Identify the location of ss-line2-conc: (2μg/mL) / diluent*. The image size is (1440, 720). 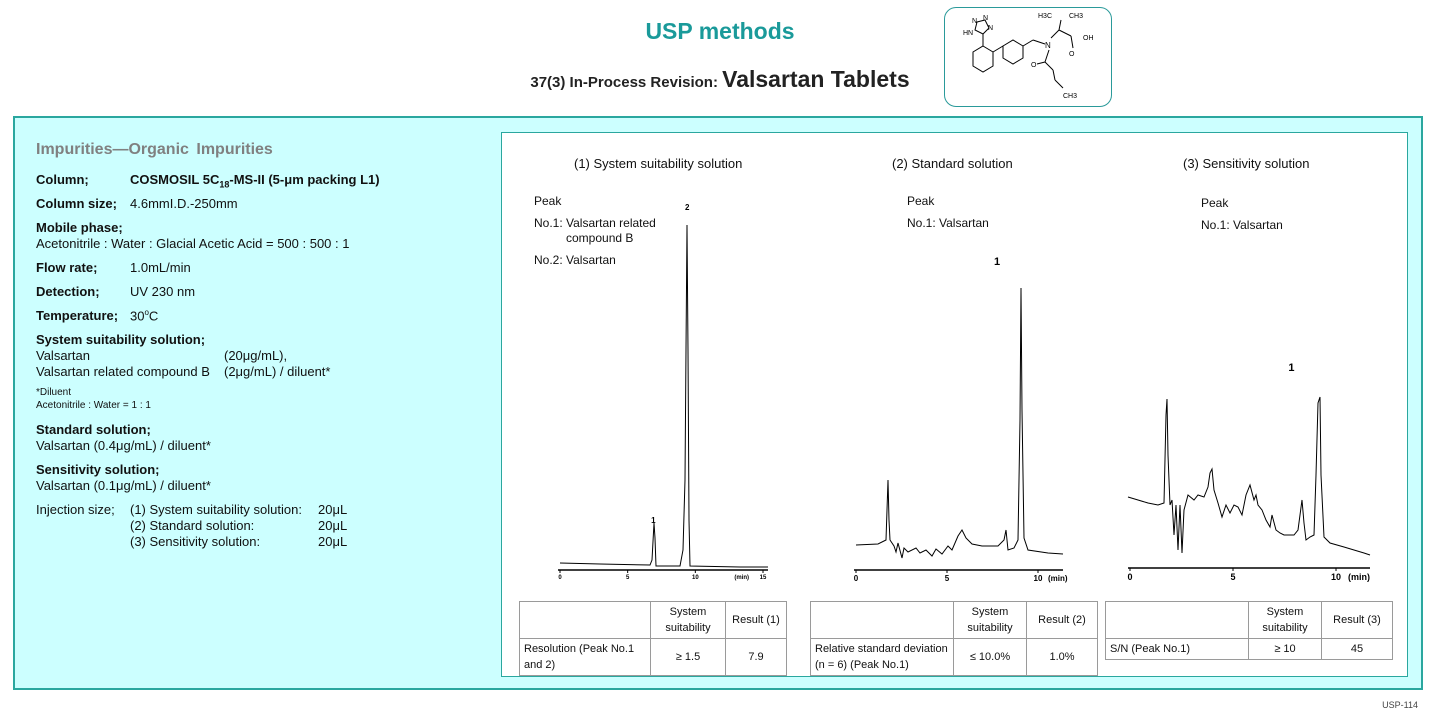
(277, 371).